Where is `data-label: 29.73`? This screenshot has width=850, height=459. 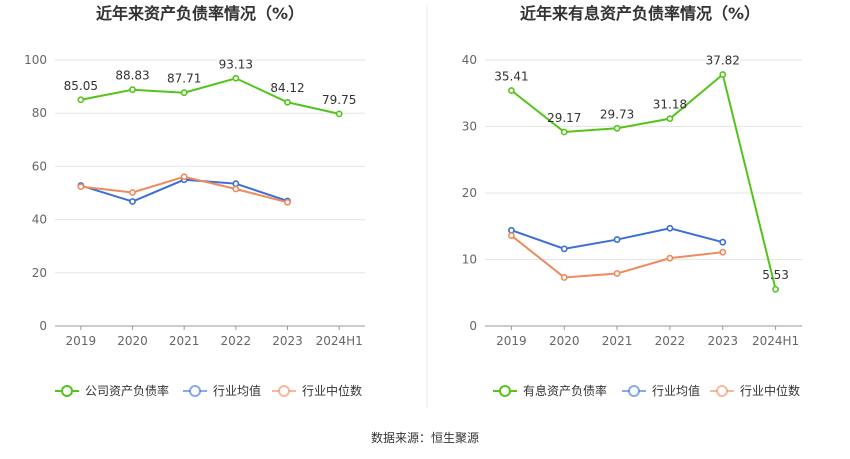 data-label: 29.73 is located at coordinates (617, 114).